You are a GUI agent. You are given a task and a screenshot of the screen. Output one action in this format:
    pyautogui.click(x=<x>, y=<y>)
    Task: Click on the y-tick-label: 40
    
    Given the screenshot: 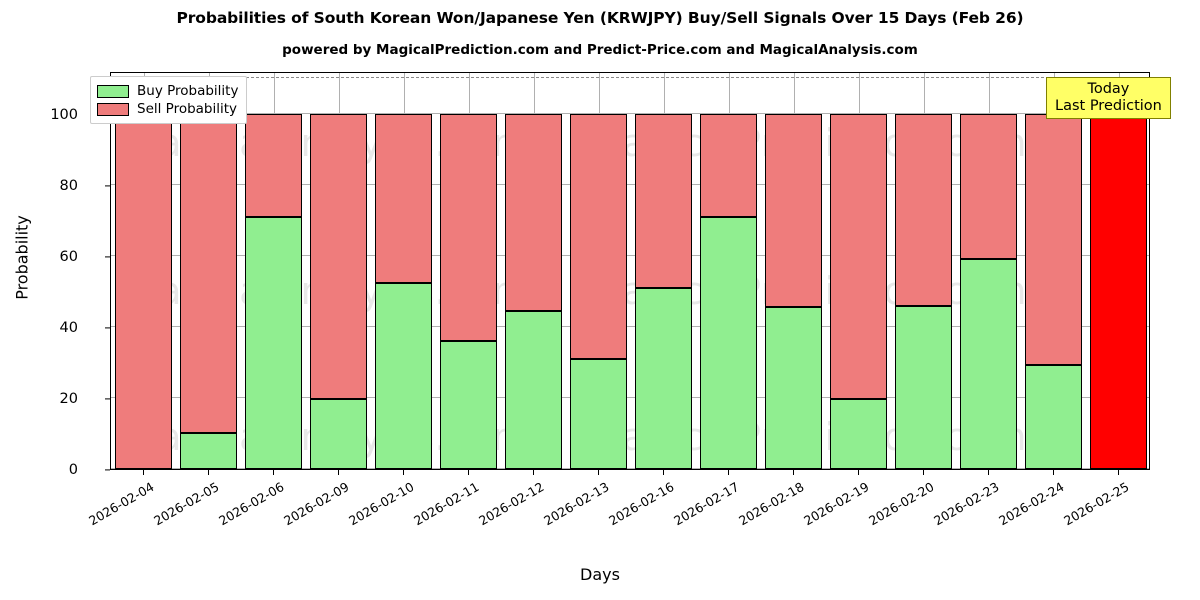 What is the action you would take?
    pyautogui.click(x=68, y=327)
    